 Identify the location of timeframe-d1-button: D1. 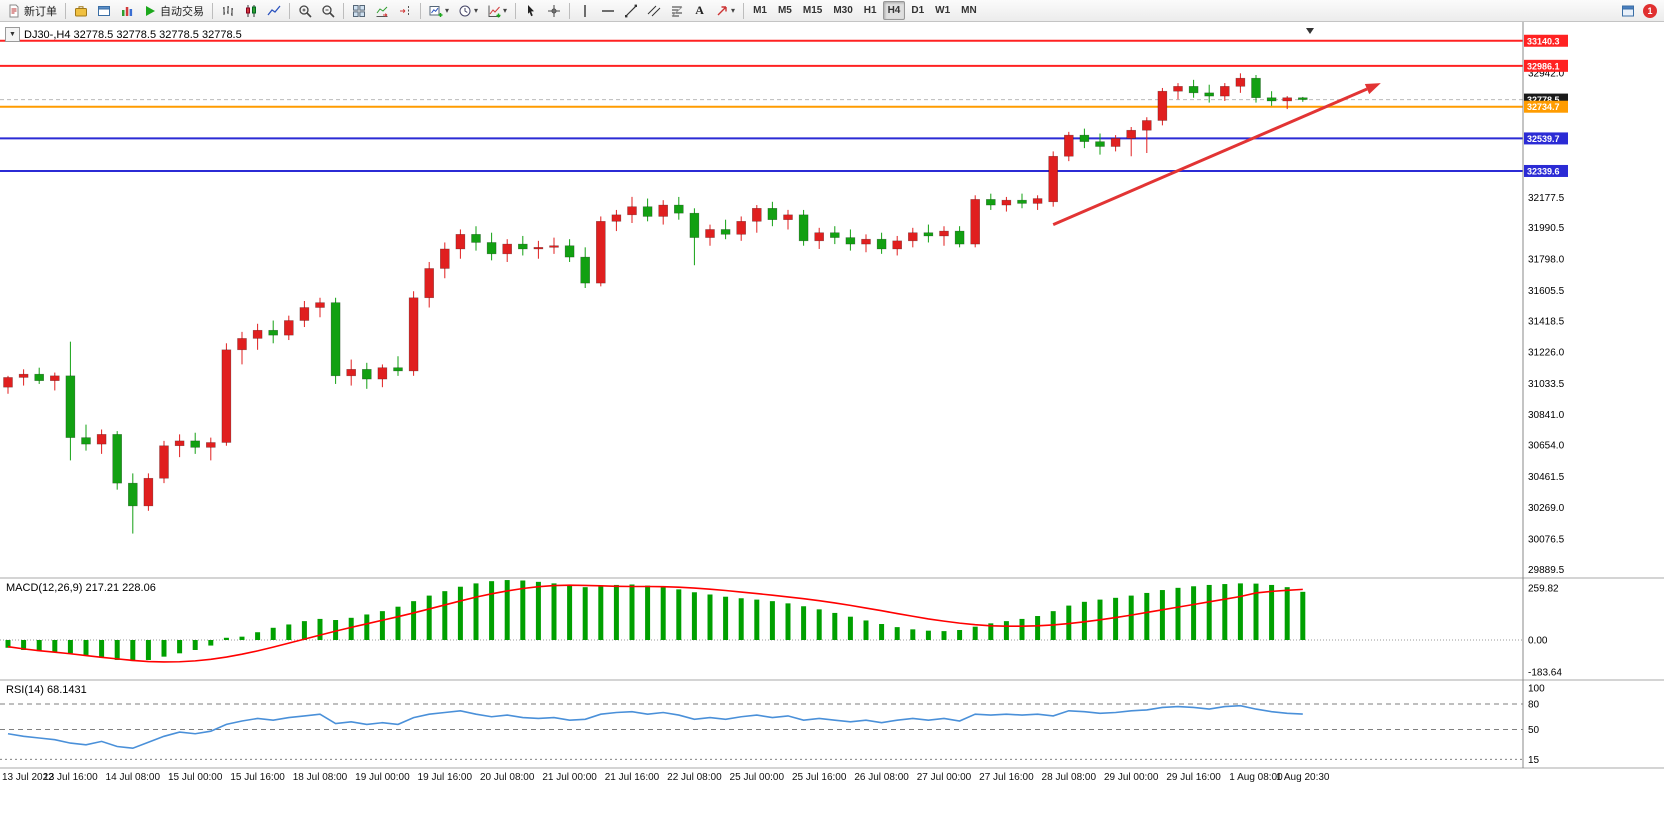
(917, 10).